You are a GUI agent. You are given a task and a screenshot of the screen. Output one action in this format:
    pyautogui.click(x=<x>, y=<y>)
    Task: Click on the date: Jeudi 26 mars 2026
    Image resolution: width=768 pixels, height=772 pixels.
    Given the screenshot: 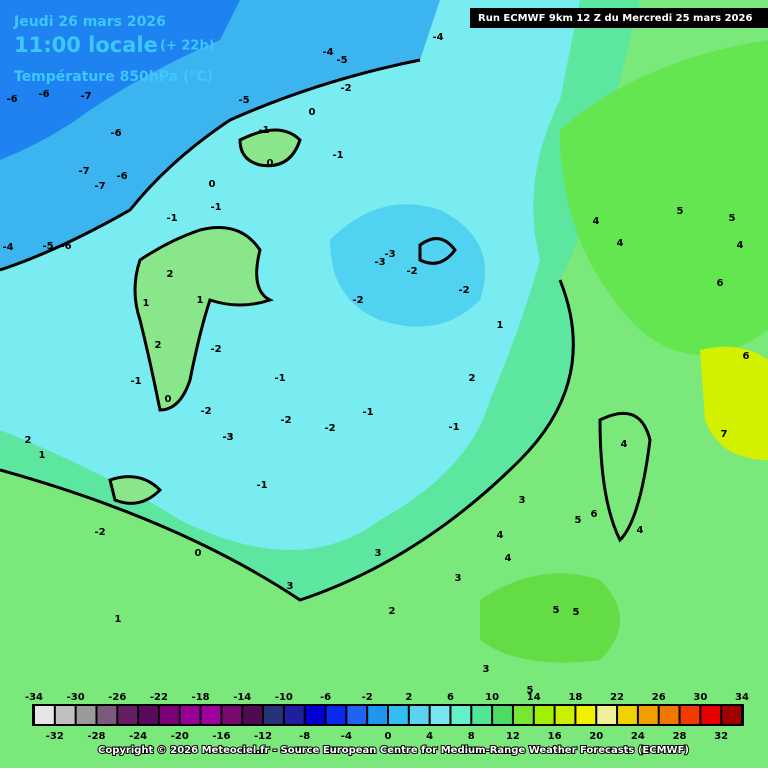 What is the action you would take?
    pyautogui.click(x=89, y=22)
    